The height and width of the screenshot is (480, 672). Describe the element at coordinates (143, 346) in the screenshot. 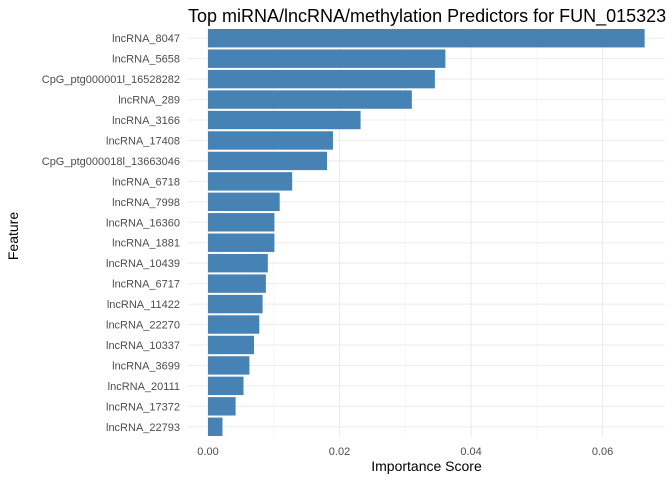

I see `y-tick-label: lncRNA_10337` at that location.